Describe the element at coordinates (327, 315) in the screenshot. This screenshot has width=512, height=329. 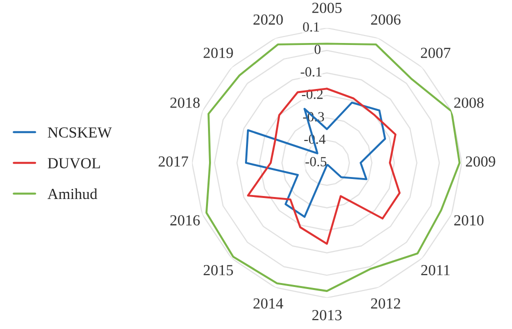
I see `spoke-label: 2013` at that location.